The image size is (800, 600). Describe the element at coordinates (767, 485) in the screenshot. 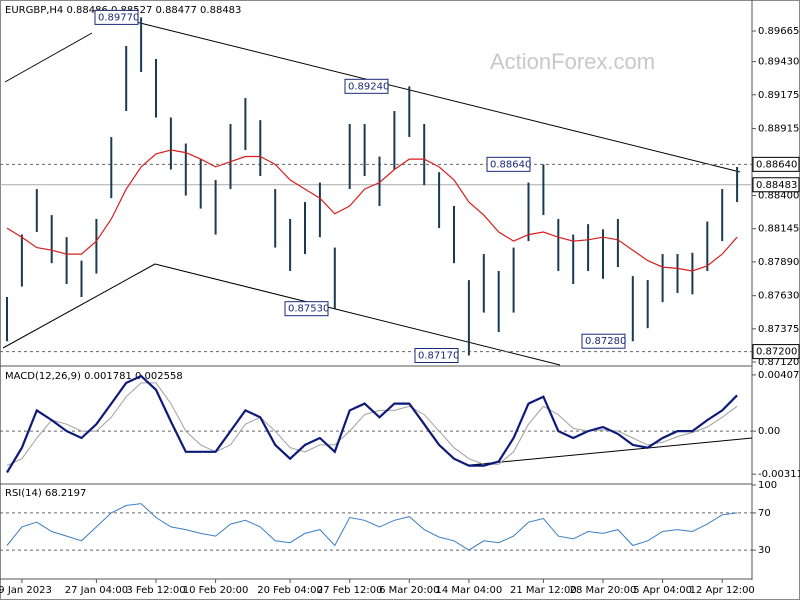

I see `y-tick-label: 100` at that location.